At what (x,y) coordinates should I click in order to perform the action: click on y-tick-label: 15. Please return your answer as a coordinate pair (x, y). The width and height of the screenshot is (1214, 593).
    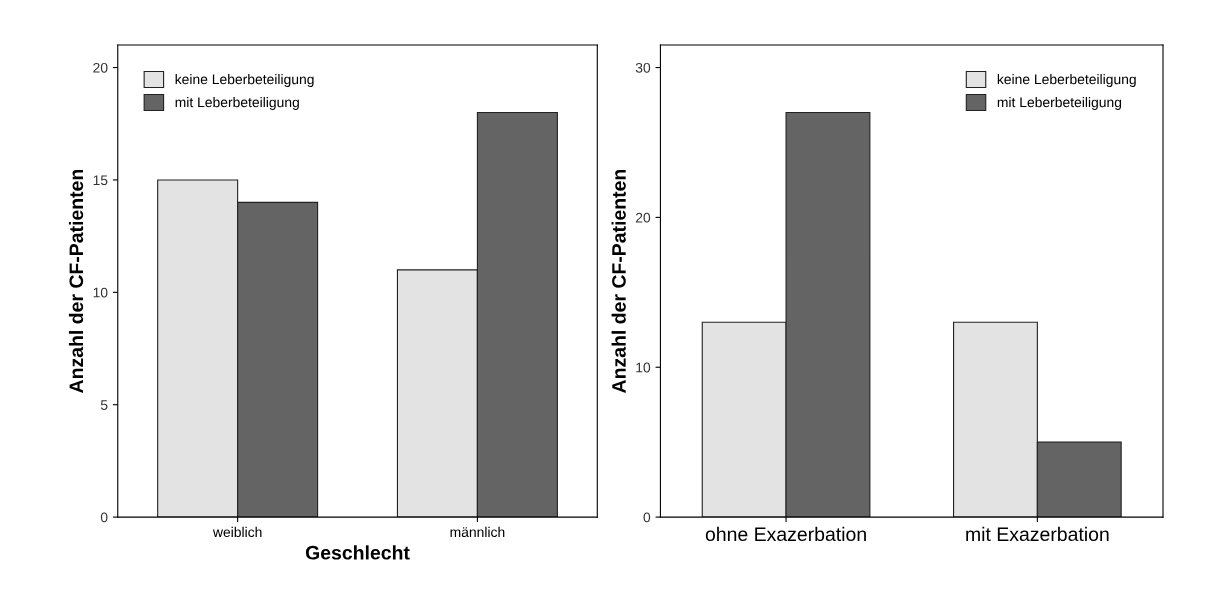
    Looking at the image, I should click on (100, 180).